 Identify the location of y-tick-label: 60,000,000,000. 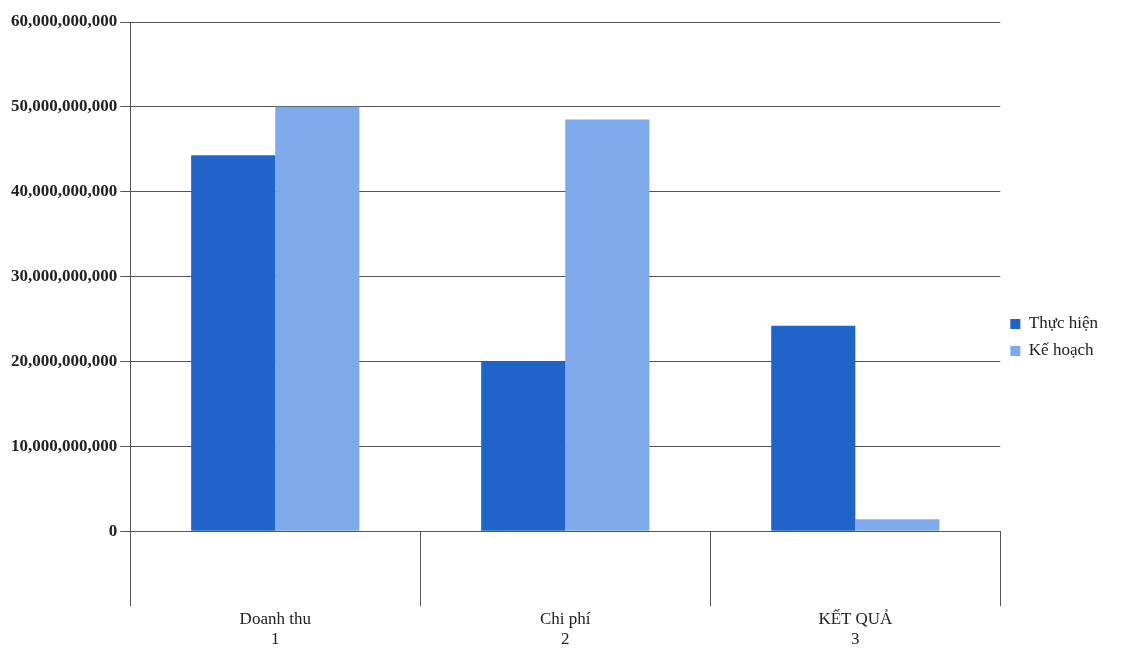
(64, 21).